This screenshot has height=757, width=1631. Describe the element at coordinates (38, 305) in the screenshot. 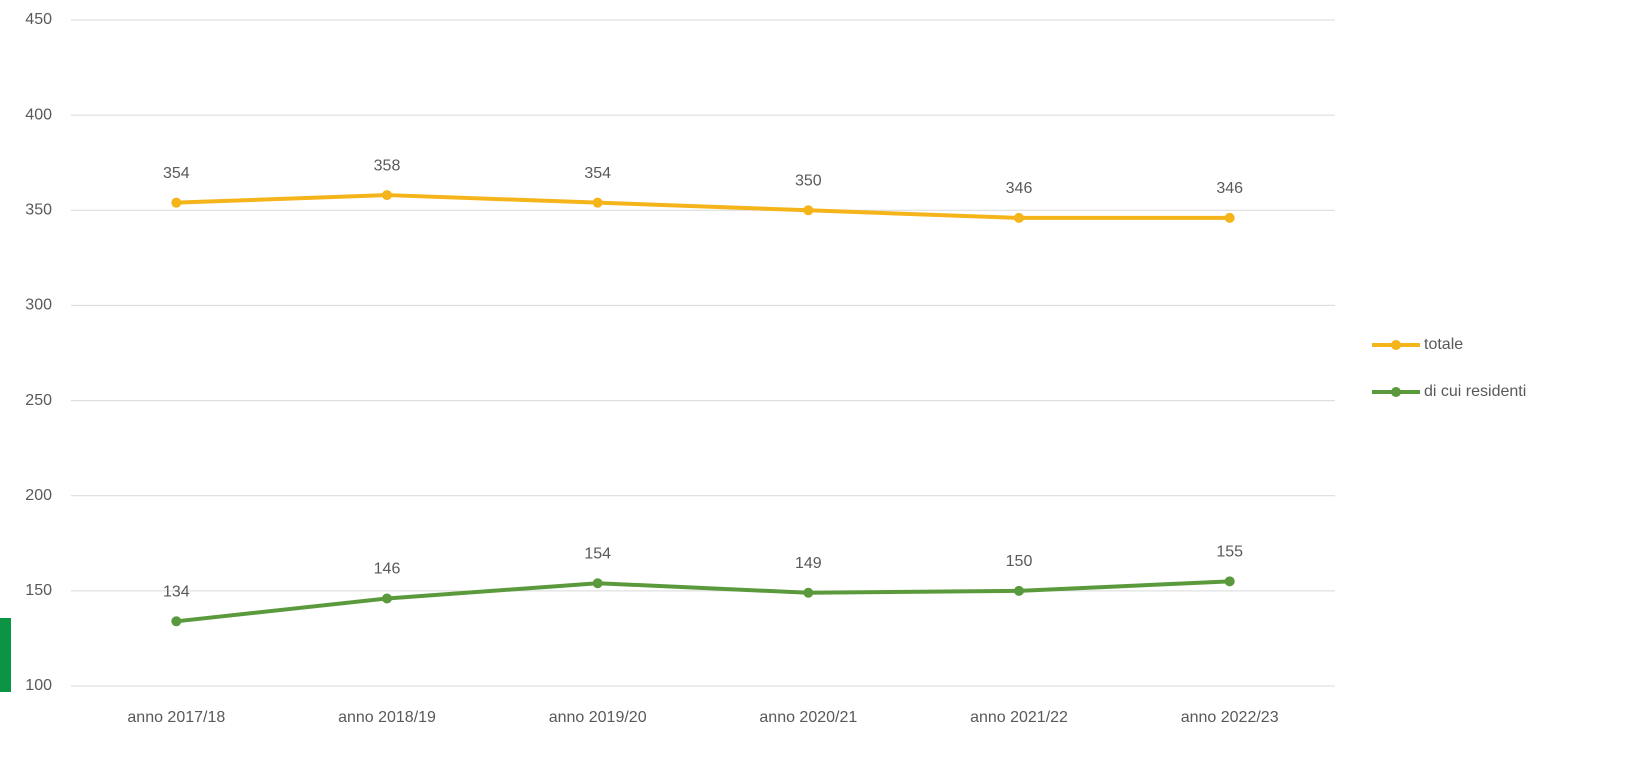

I see `y-tick-label: 300` at that location.